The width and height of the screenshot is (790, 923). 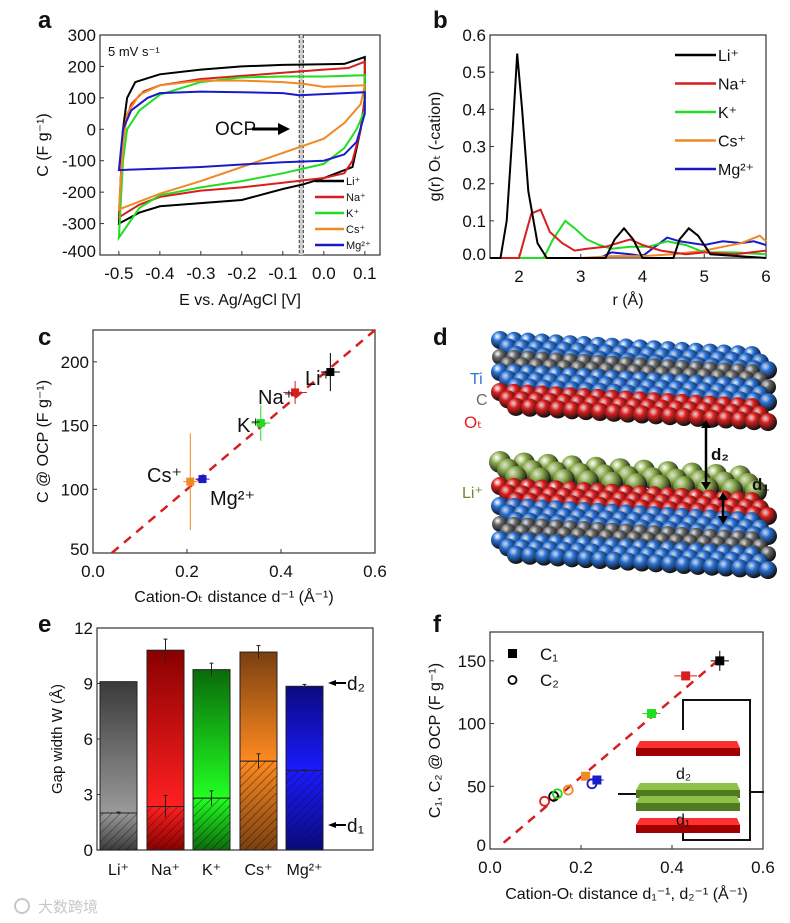 I want to click on bar-group-K: K⁺, so click(x=211, y=770).